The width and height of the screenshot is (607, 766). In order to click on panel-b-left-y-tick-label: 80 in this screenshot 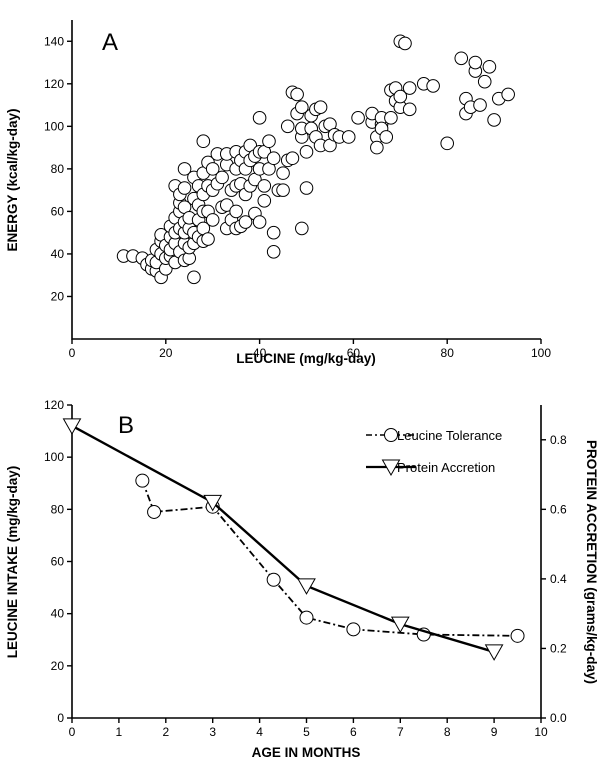, I will do `click(58, 509)`.